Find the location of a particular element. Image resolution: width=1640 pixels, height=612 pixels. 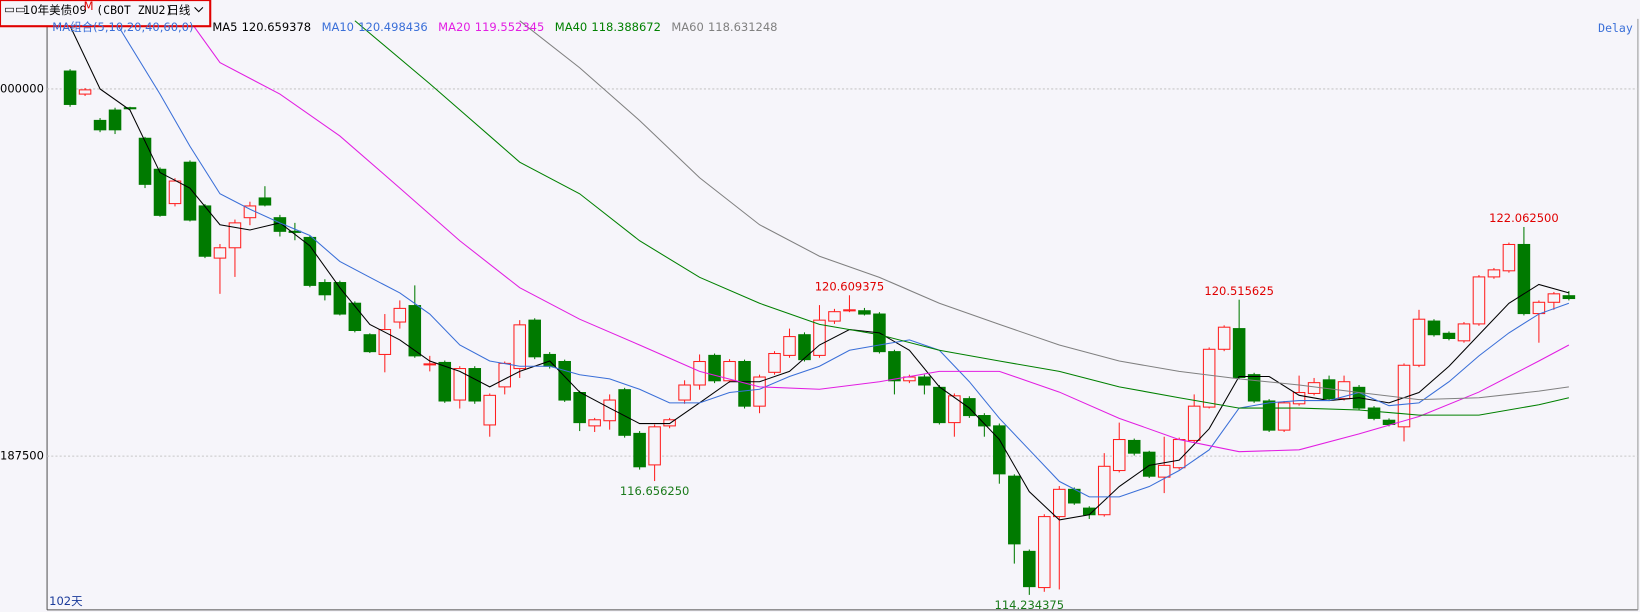

low-label: 116.656250 is located at coordinates (655, 491).